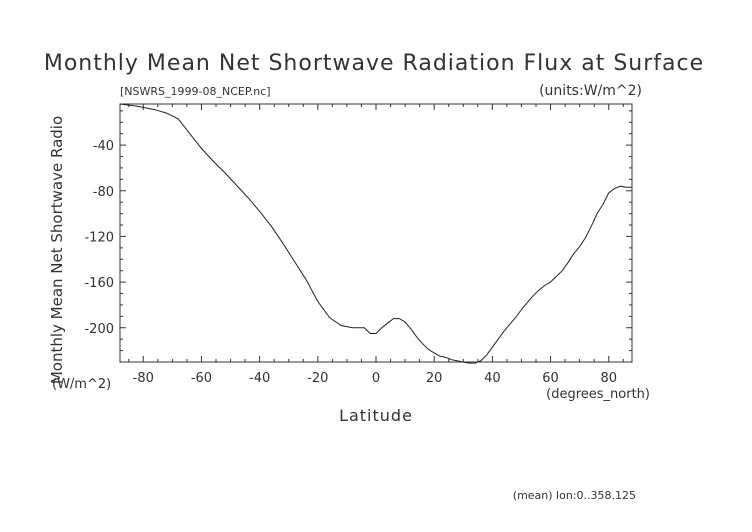 The image size is (752, 532). What do you see at coordinates (103, 146) in the screenshot?
I see `y-tick-label: -40` at bounding box center [103, 146].